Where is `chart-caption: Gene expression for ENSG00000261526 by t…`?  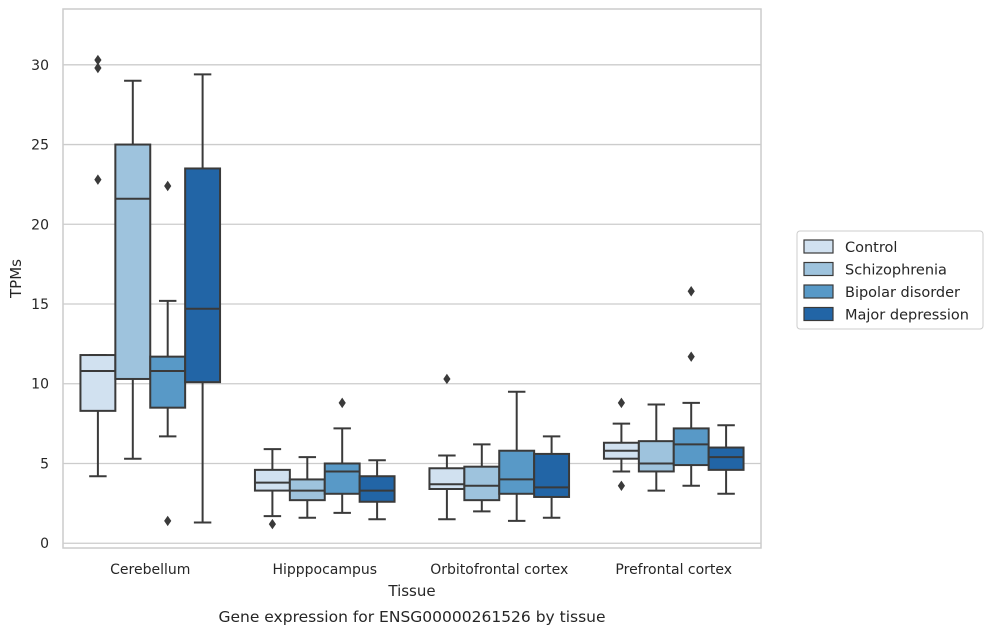 chart-caption: Gene expression for ENSG00000261526 by t… is located at coordinates (411, 617).